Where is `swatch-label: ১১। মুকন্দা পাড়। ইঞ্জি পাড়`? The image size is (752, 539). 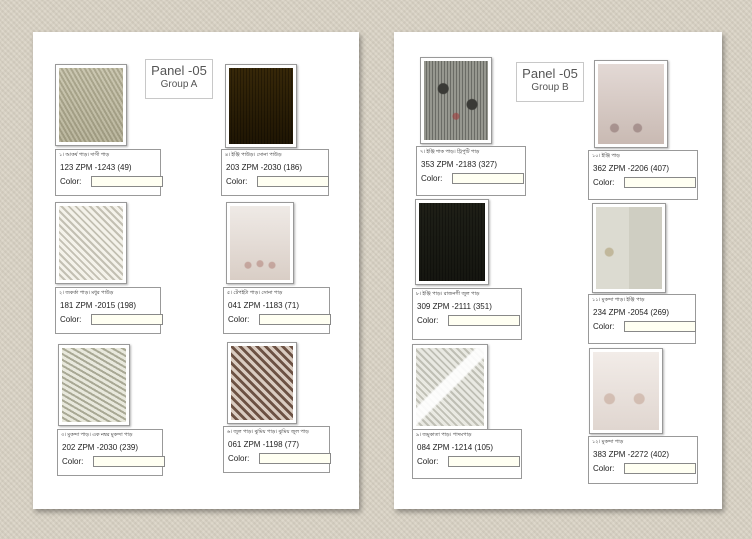
swatch-label: ১১। মুকন্দা পাড়। ইঞ্জি পাড় is located at coordinates (618, 300).